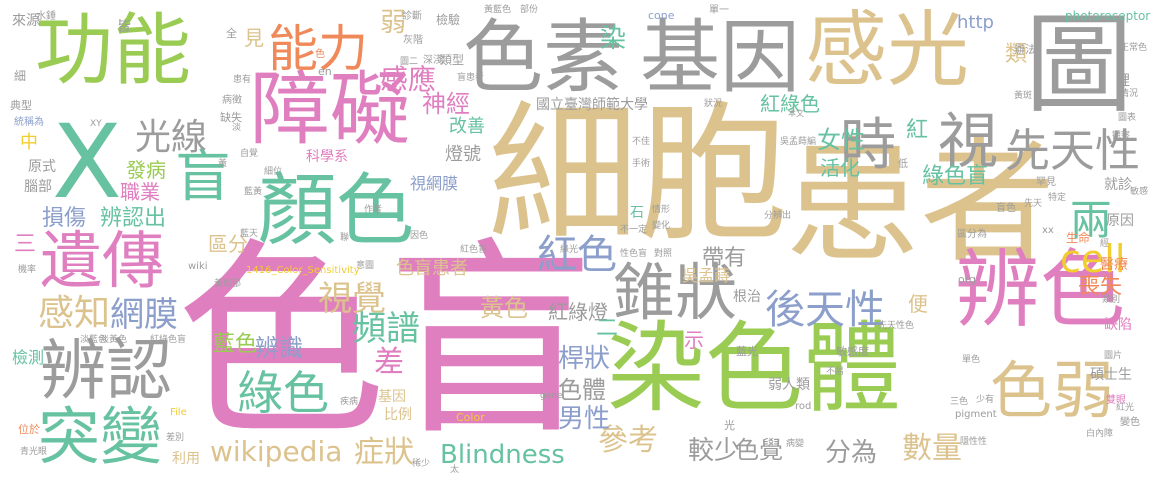 Image resolution: width=1175 pixels, height=482 pixels. What do you see at coordinates (955, 176) in the screenshot?
I see `word: 綠色盲` at bounding box center [955, 176].